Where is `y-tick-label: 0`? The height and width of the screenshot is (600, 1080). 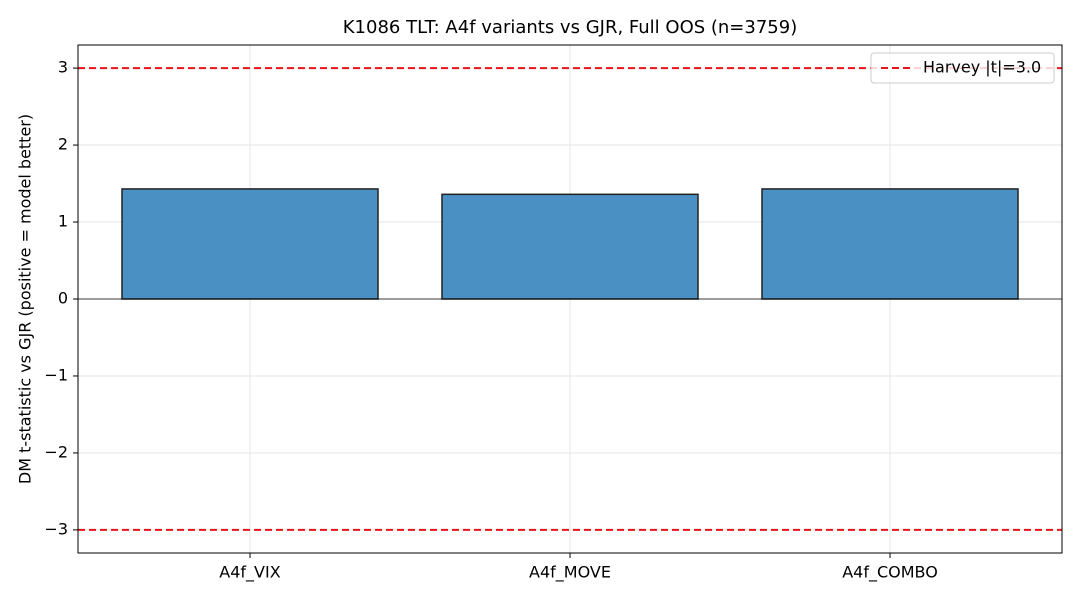 y-tick-label: 0 is located at coordinates (63, 298).